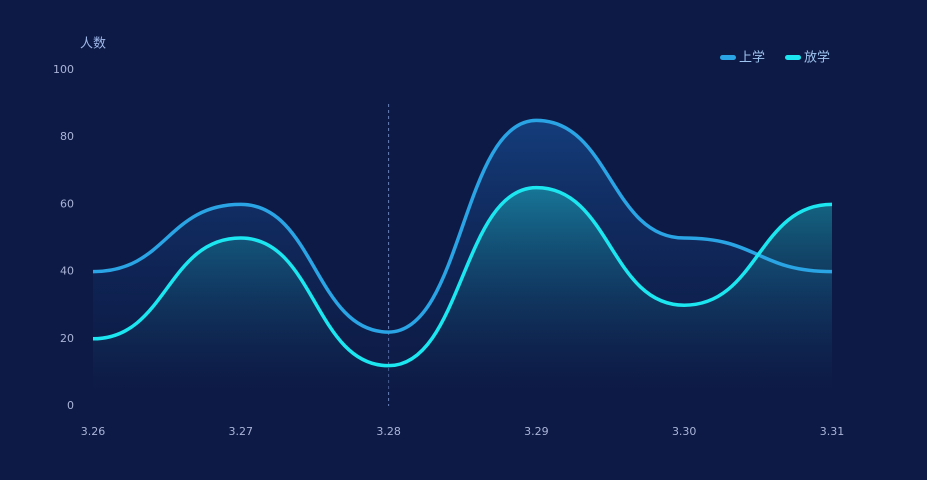 The image size is (927, 480). What do you see at coordinates (684, 431) in the screenshot?
I see `x-tick-label: 3.30` at bounding box center [684, 431].